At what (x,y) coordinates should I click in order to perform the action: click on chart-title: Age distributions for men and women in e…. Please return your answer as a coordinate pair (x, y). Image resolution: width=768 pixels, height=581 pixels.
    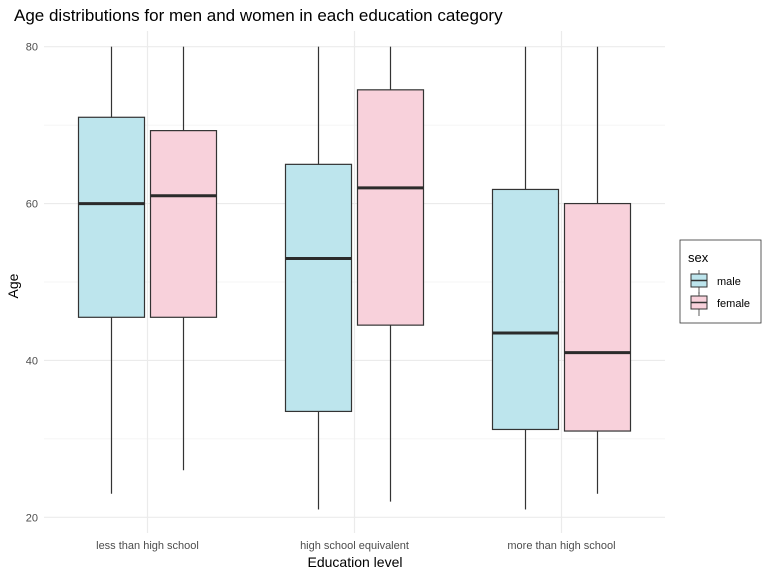
    Looking at the image, I should click on (258, 15).